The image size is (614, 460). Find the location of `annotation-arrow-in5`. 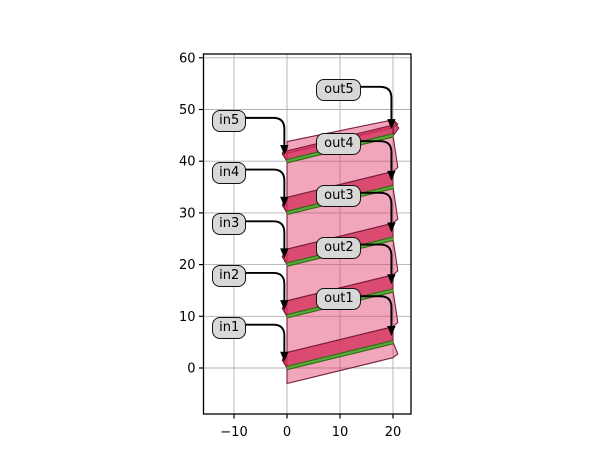

annotation-arrow-in5 is located at coordinates (264, 131).